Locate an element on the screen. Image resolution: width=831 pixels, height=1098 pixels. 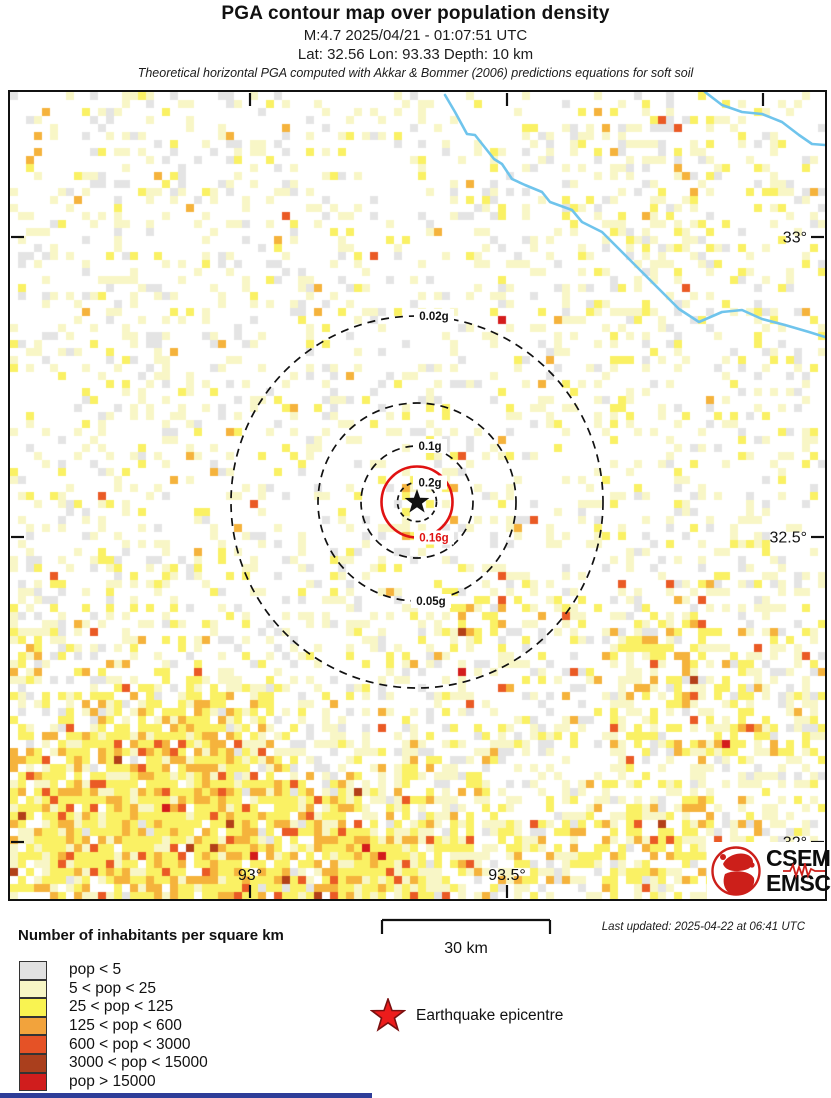
bottom-bar is located at coordinates (186, 1095).